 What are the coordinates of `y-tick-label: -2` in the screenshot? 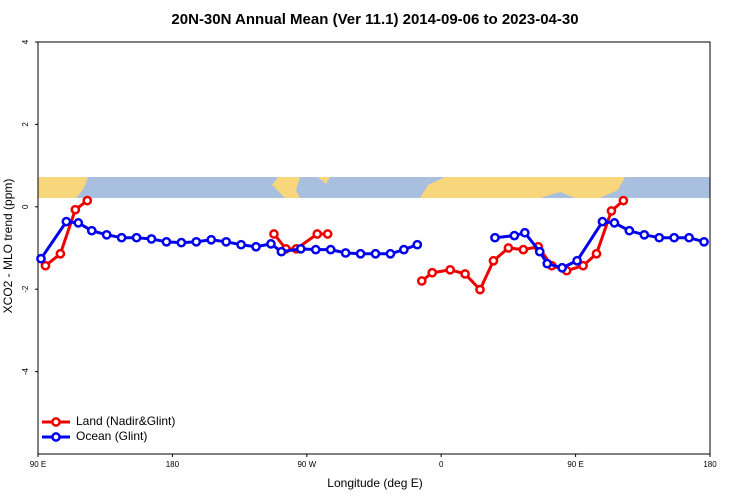 It's located at (25, 289).